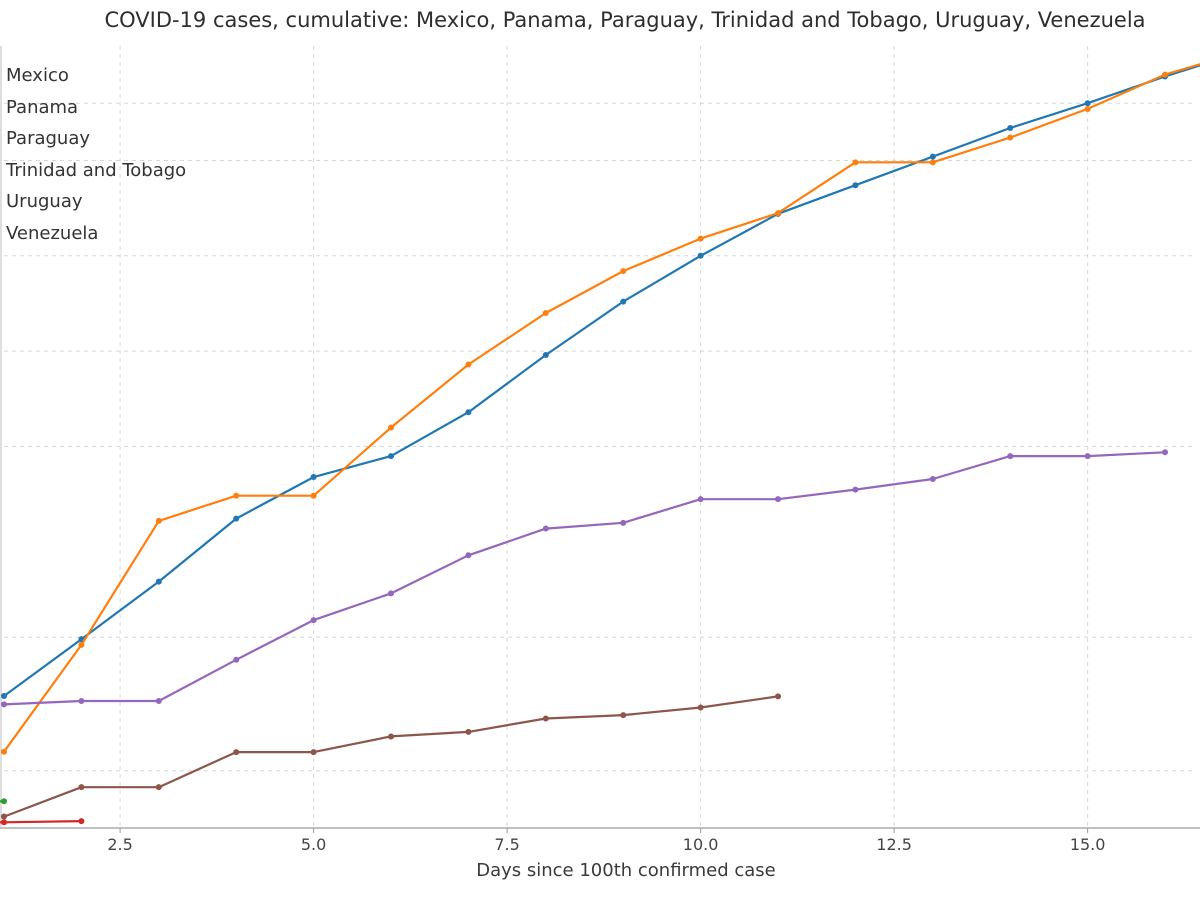 The width and height of the screenshot is (1200, 900). Describe the element at coordinates (44, 202) in the screenshot. I see `legend-item: Uruguay` at that location.